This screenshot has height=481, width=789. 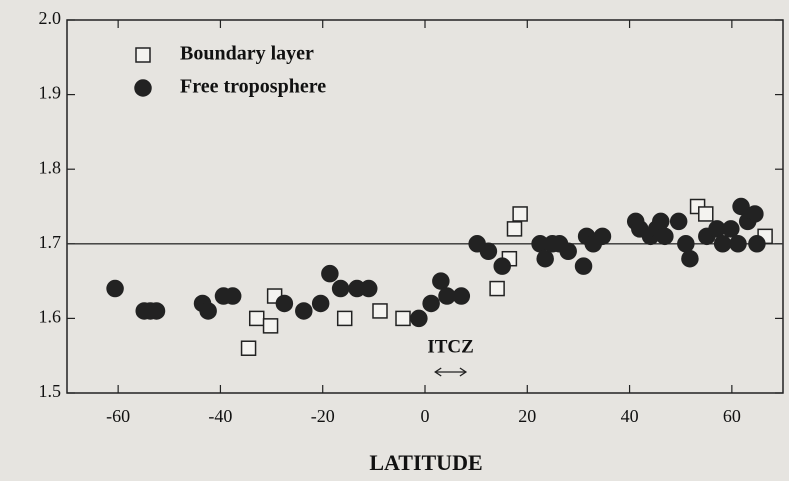 What do you see at coordinates (630, 416) in the screenshot?
I see `x-tick-label: 40` at bounding box center [630, 416].